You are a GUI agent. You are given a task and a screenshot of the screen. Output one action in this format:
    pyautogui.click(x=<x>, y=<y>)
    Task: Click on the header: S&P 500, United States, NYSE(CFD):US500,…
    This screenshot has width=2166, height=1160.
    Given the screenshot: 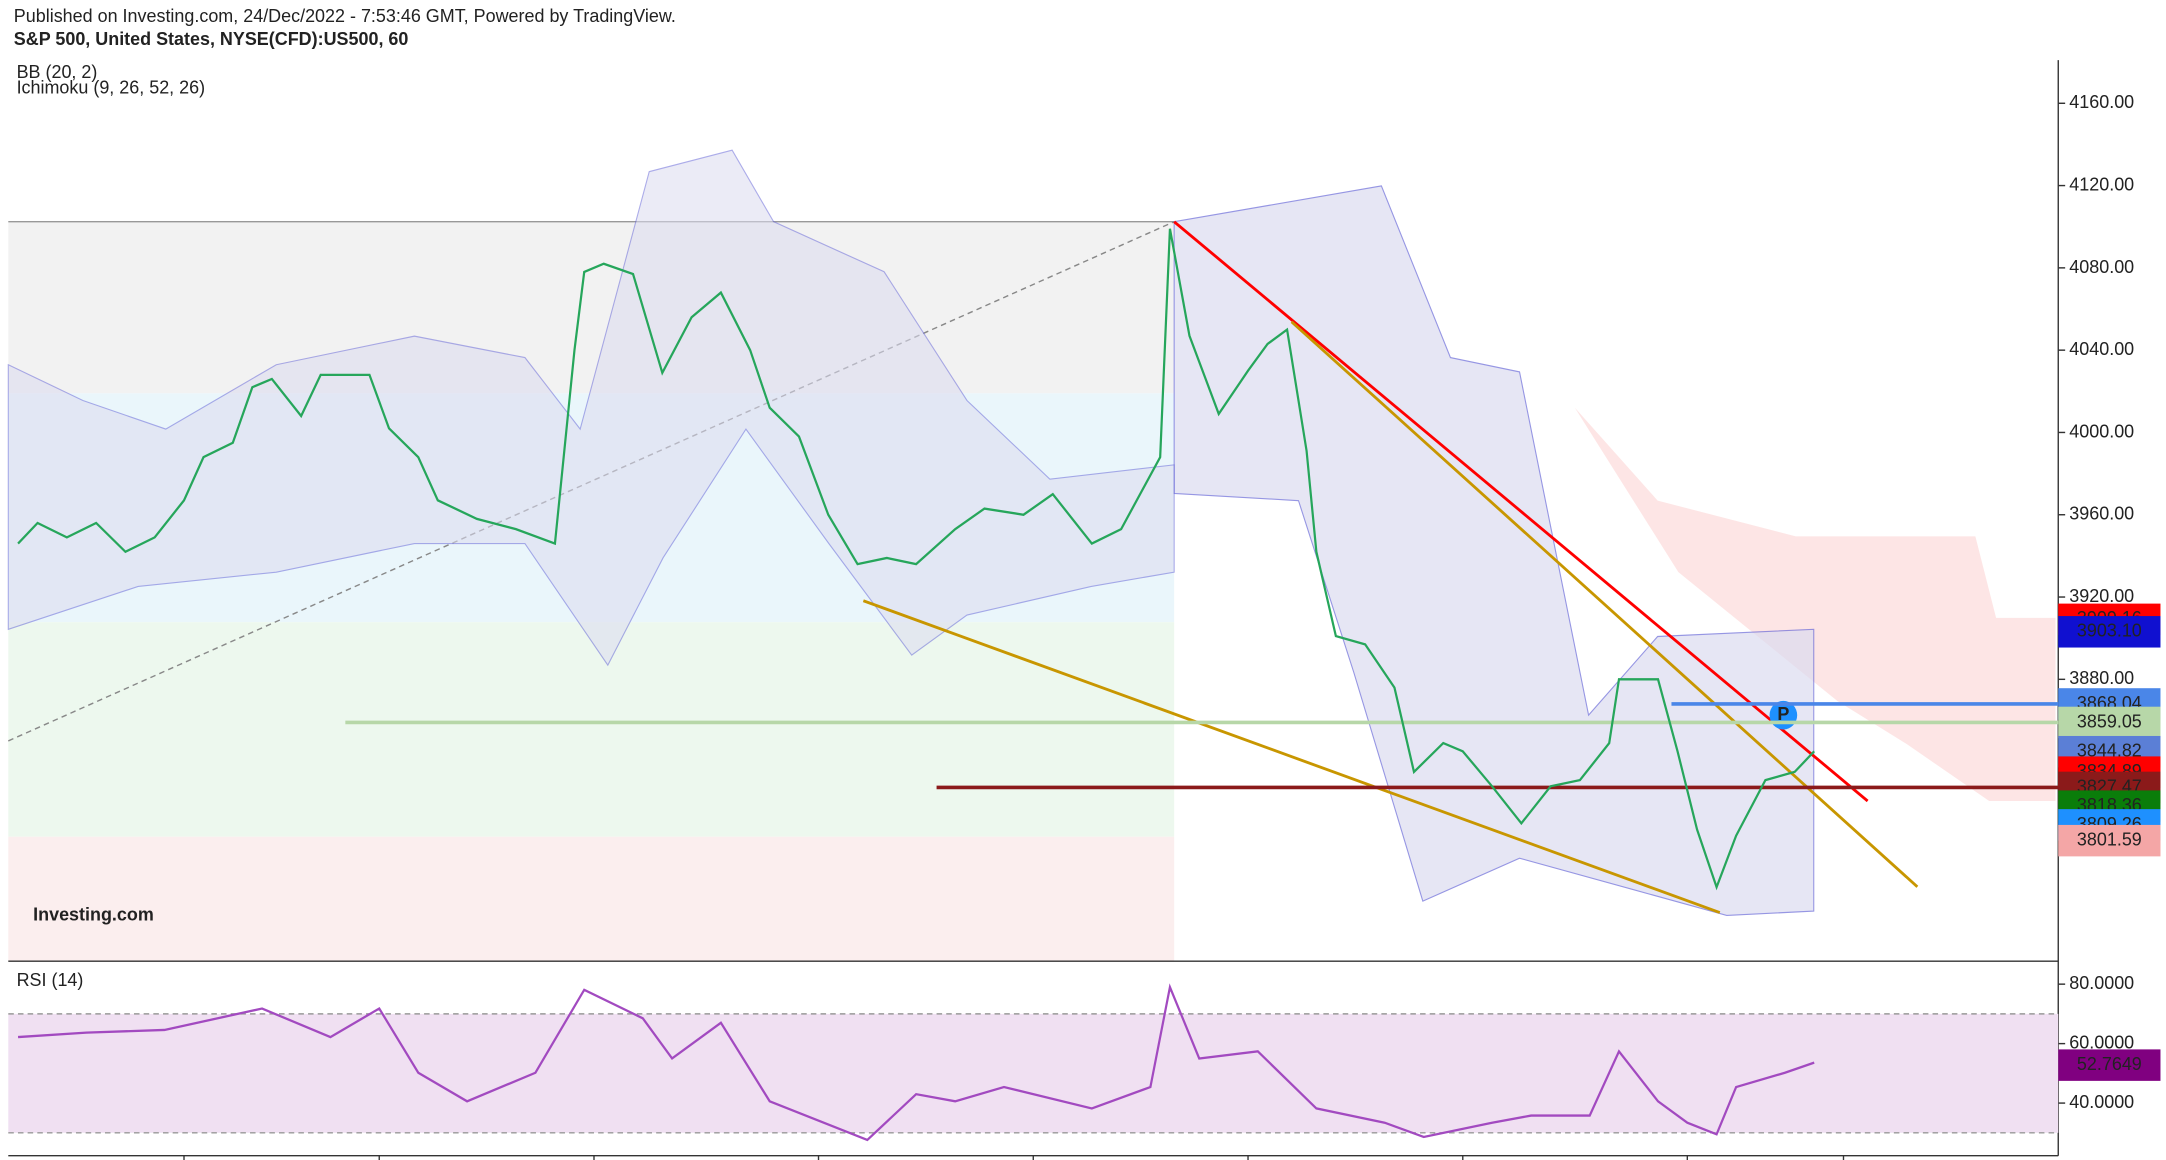 What is the action you would take?
    pyautogui.click(x=211, y=38)
    